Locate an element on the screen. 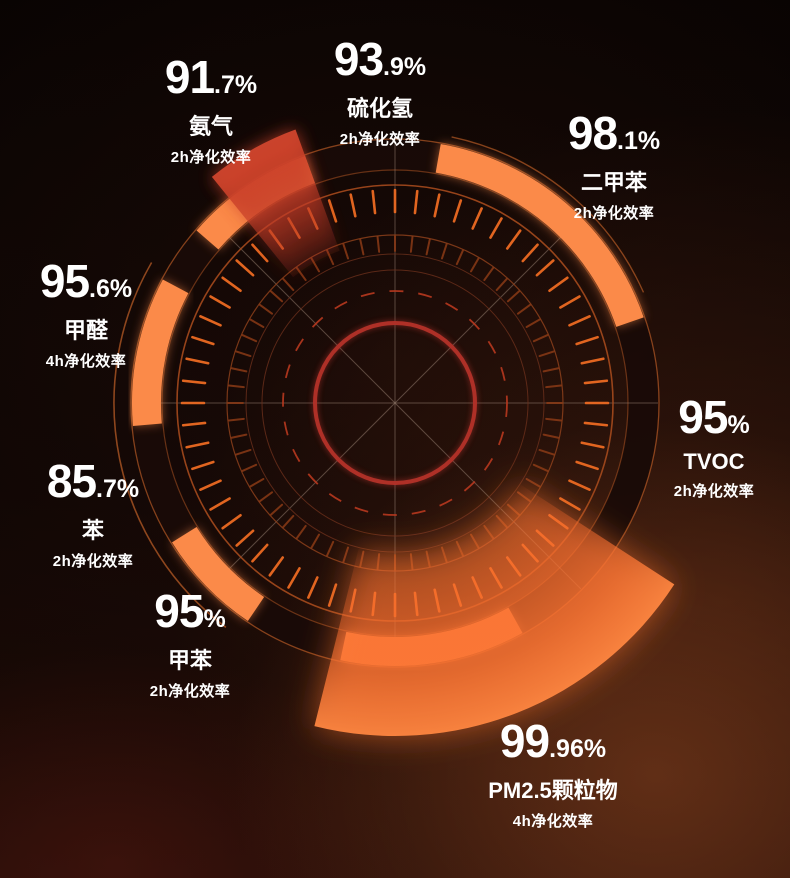 The image size is (790, 878). pollutant-name: 二甲苯 is located at coordinates (614, 182).